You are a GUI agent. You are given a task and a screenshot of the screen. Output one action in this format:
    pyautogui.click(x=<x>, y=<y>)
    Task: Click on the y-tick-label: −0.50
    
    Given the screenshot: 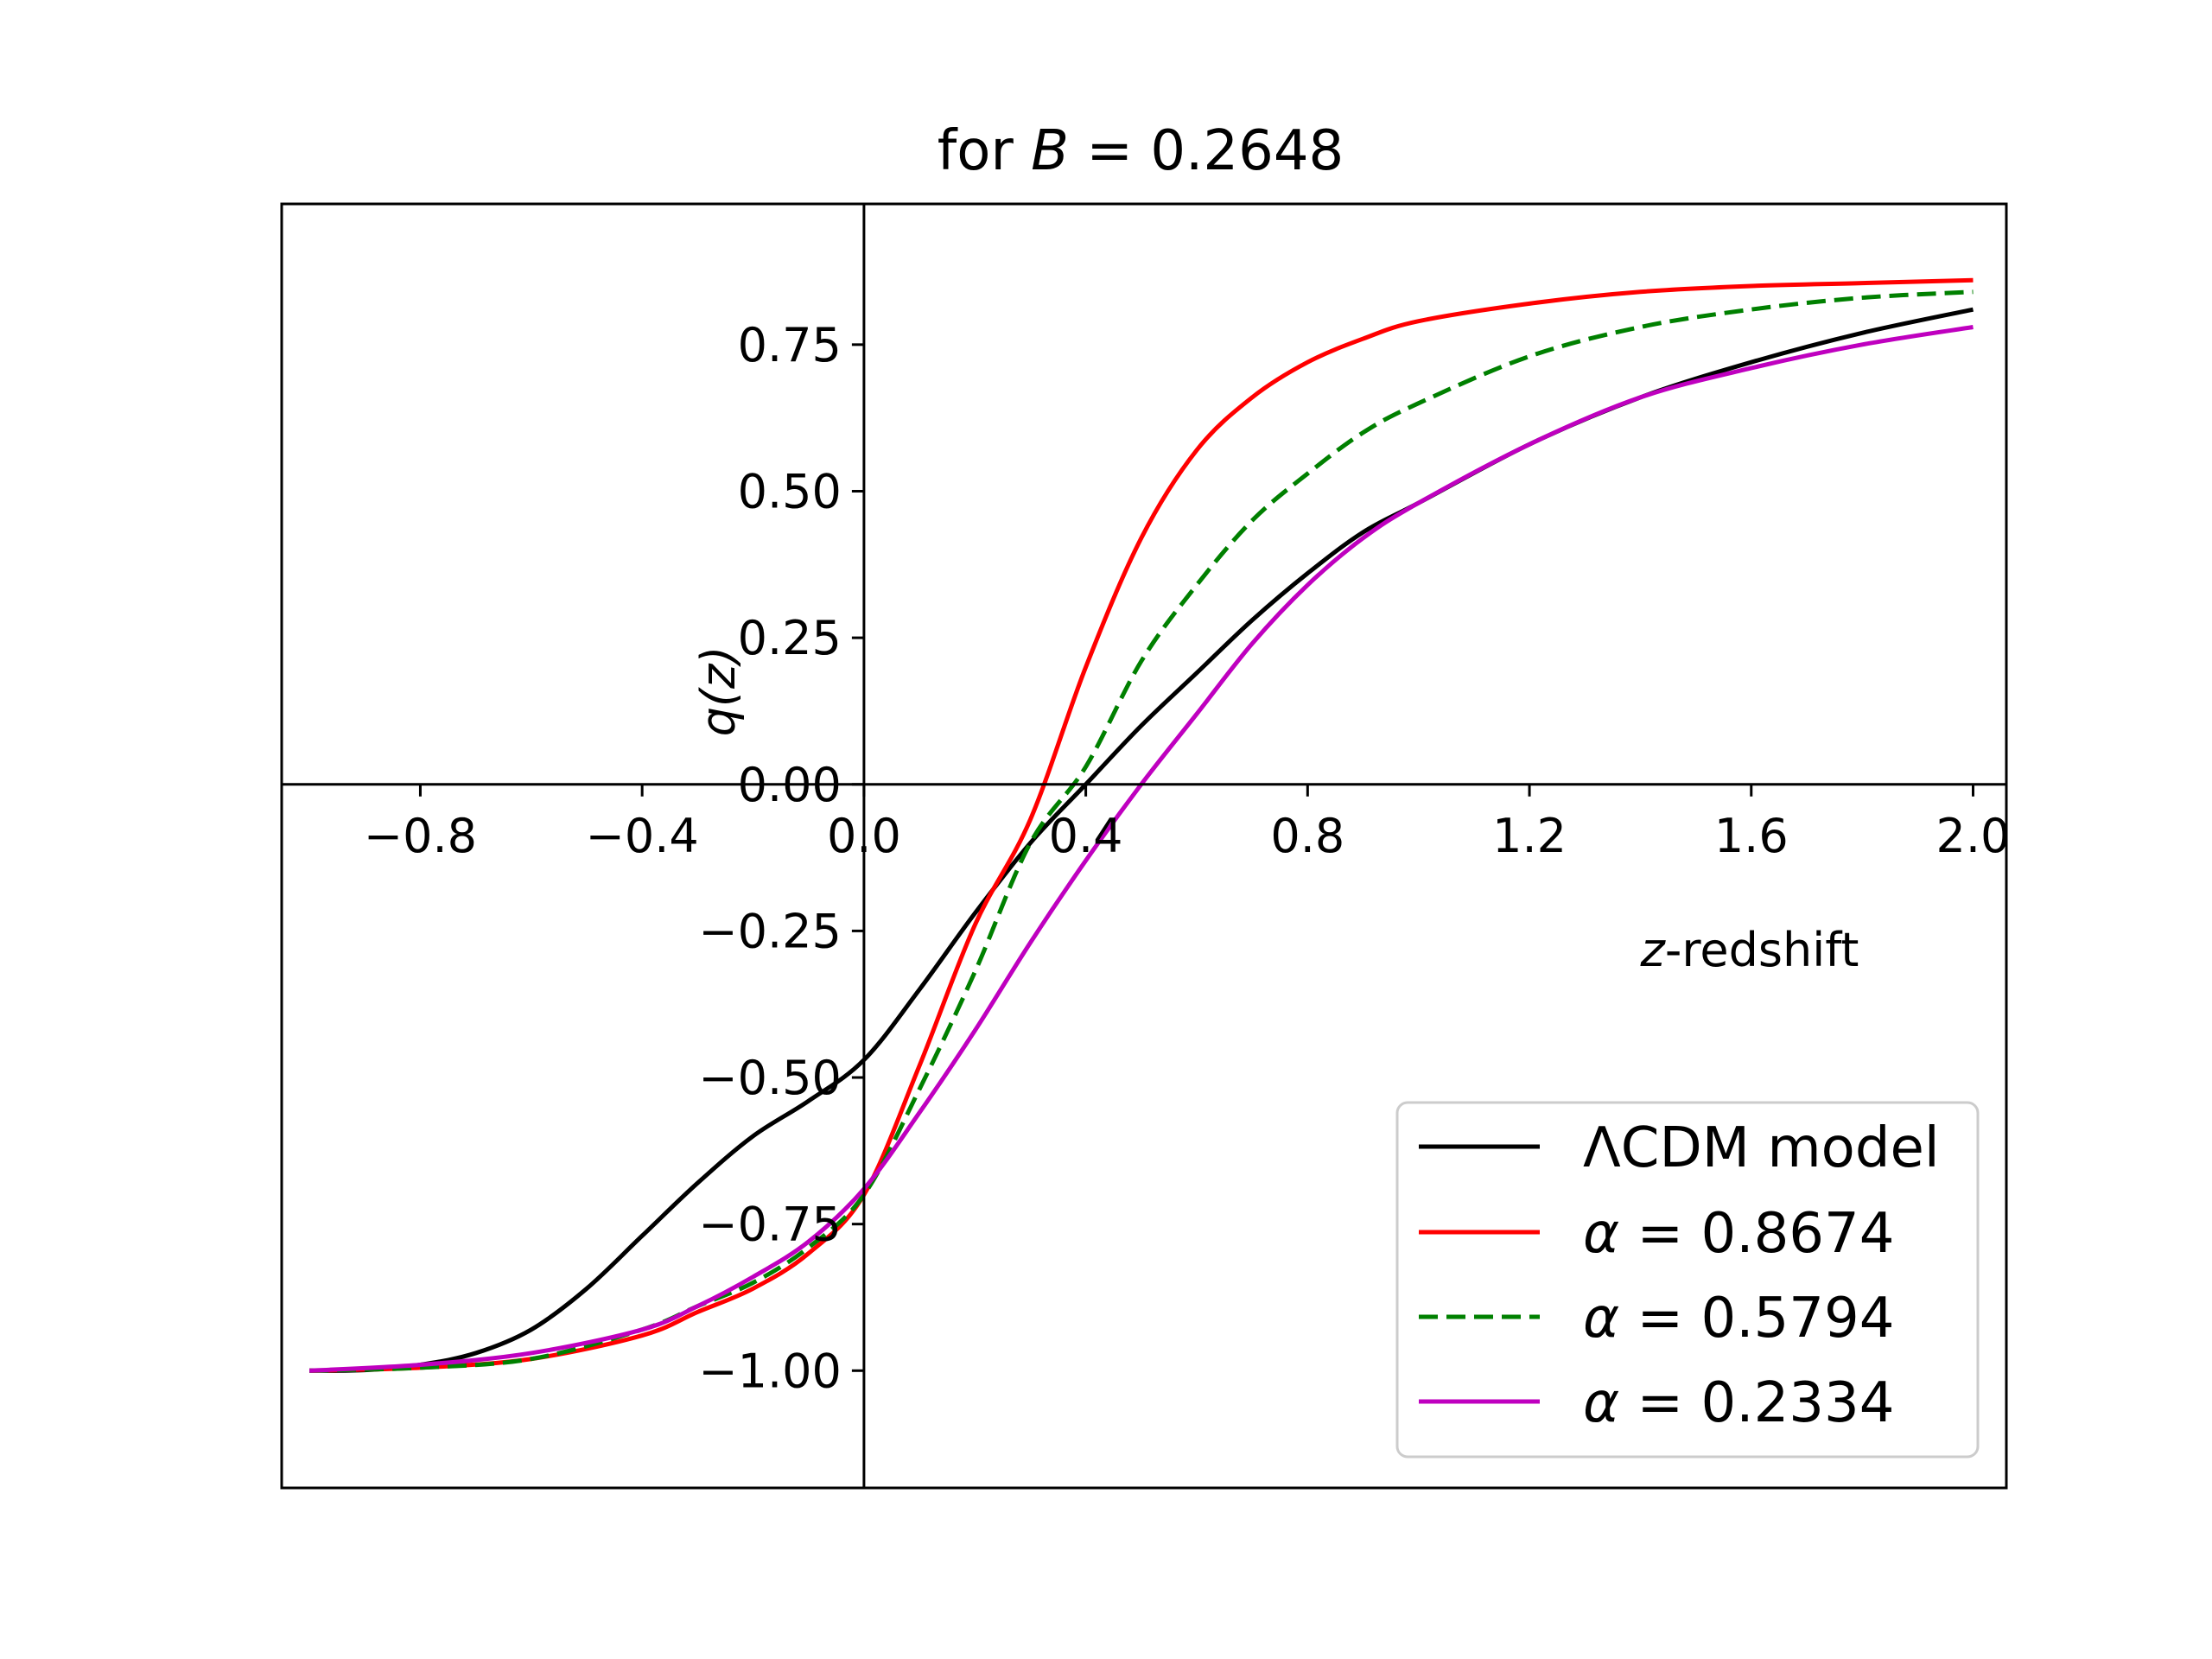 What is the action you would take?
    pyautogui.click(x=769, y=1078)
    